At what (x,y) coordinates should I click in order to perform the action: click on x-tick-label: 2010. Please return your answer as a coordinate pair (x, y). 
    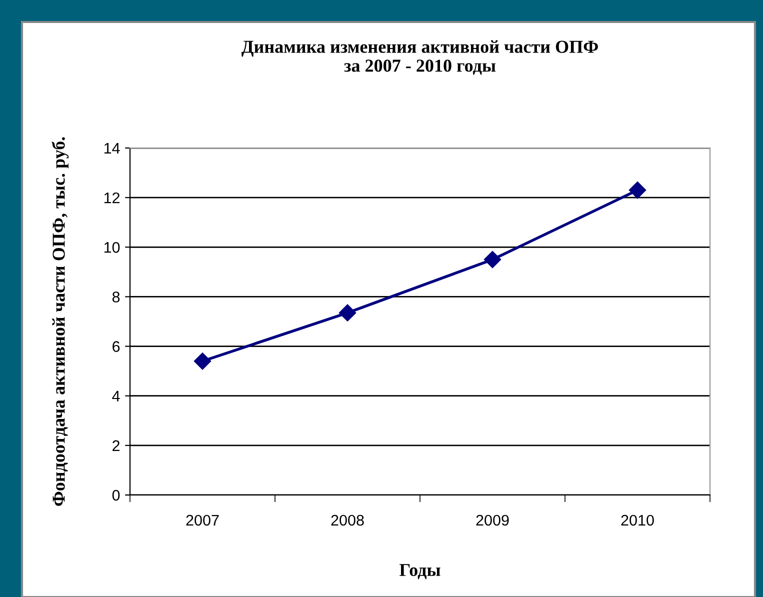
    Looking at the image, I should click on (637, 520).